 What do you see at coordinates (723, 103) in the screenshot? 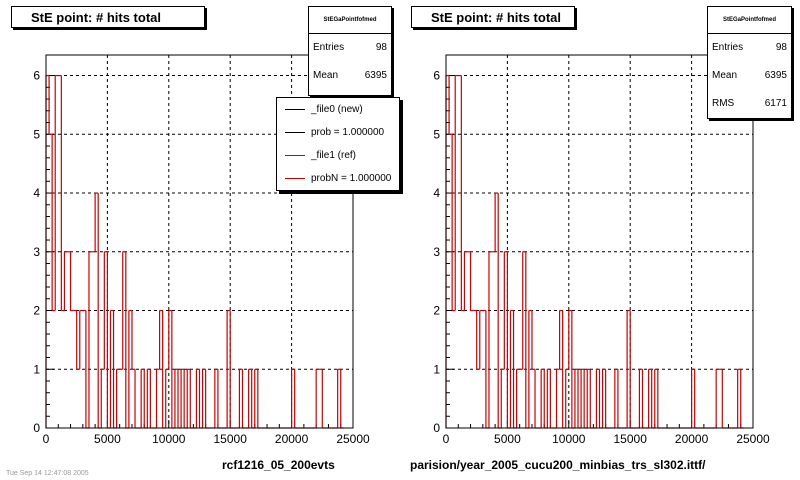
I see `stats-label: RMS` at bounding box center [723, 103].